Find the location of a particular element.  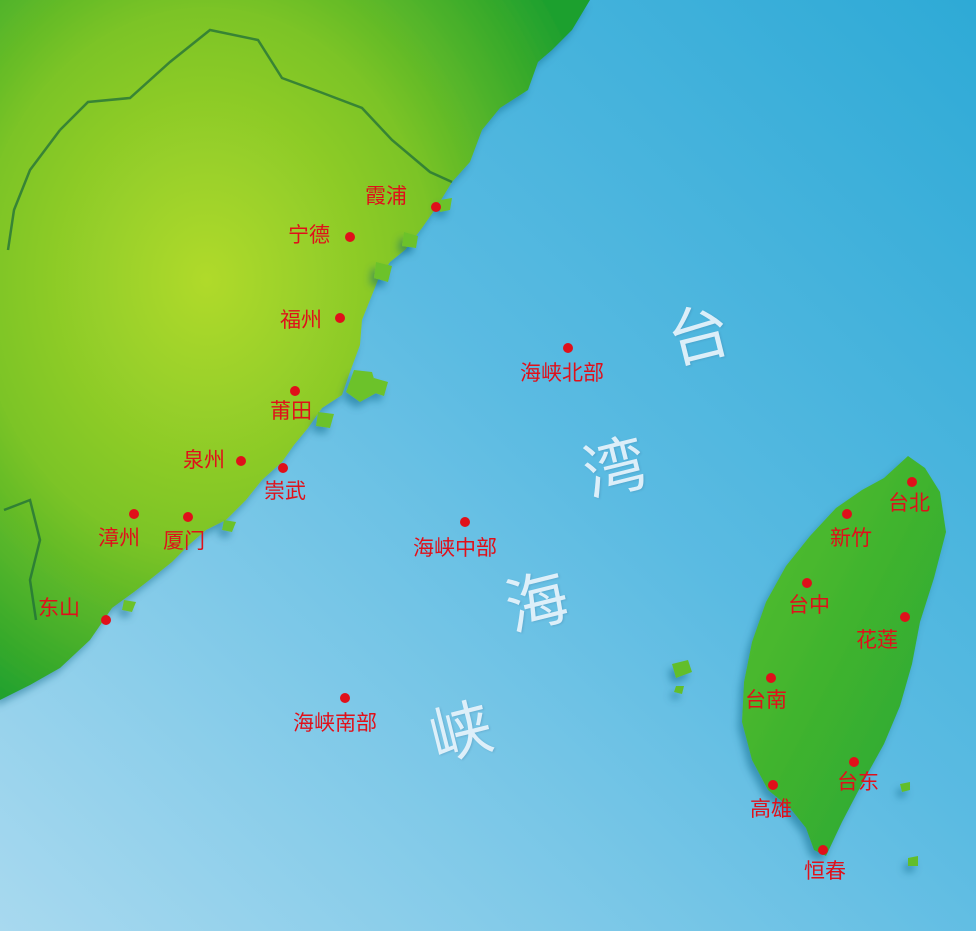

city-label: 莆田 is located at coordinates (291, 411).